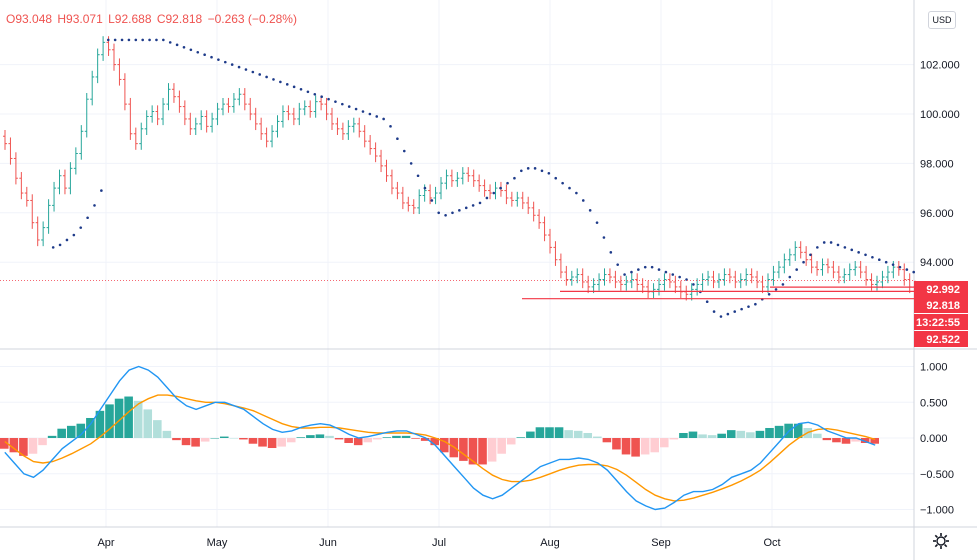 The width and height of the screenshot is (977, 560). Describe the element at coordinates (943, 340) in the screenshot. I see `price-tag-text: 92.522` at that location.